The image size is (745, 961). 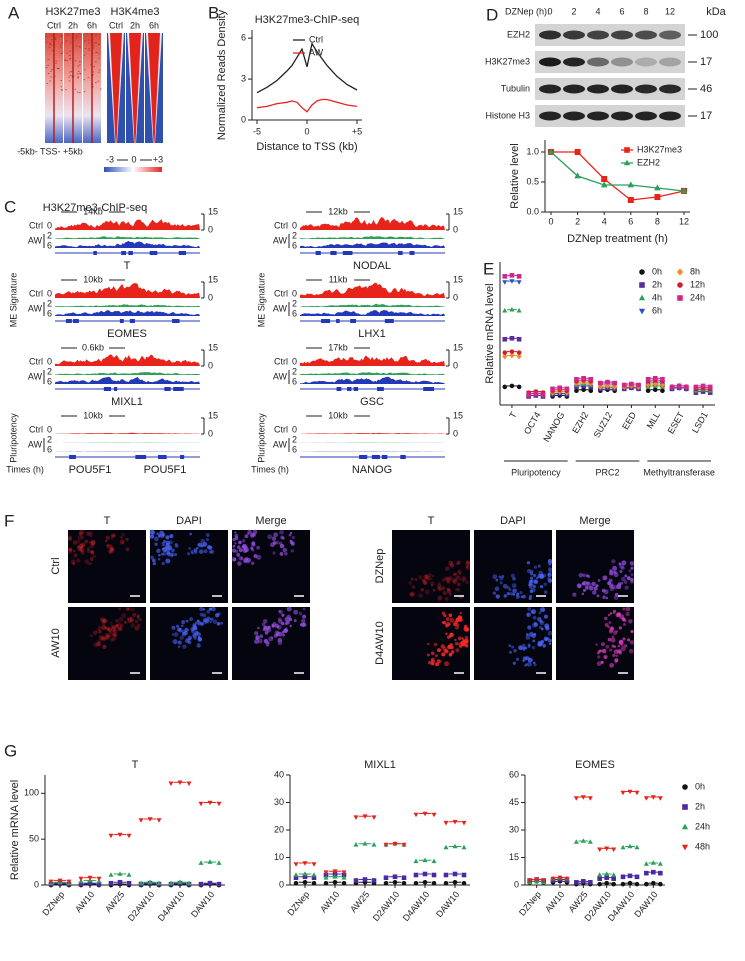 I want to click on track-signal, so click(x=372, y=237).